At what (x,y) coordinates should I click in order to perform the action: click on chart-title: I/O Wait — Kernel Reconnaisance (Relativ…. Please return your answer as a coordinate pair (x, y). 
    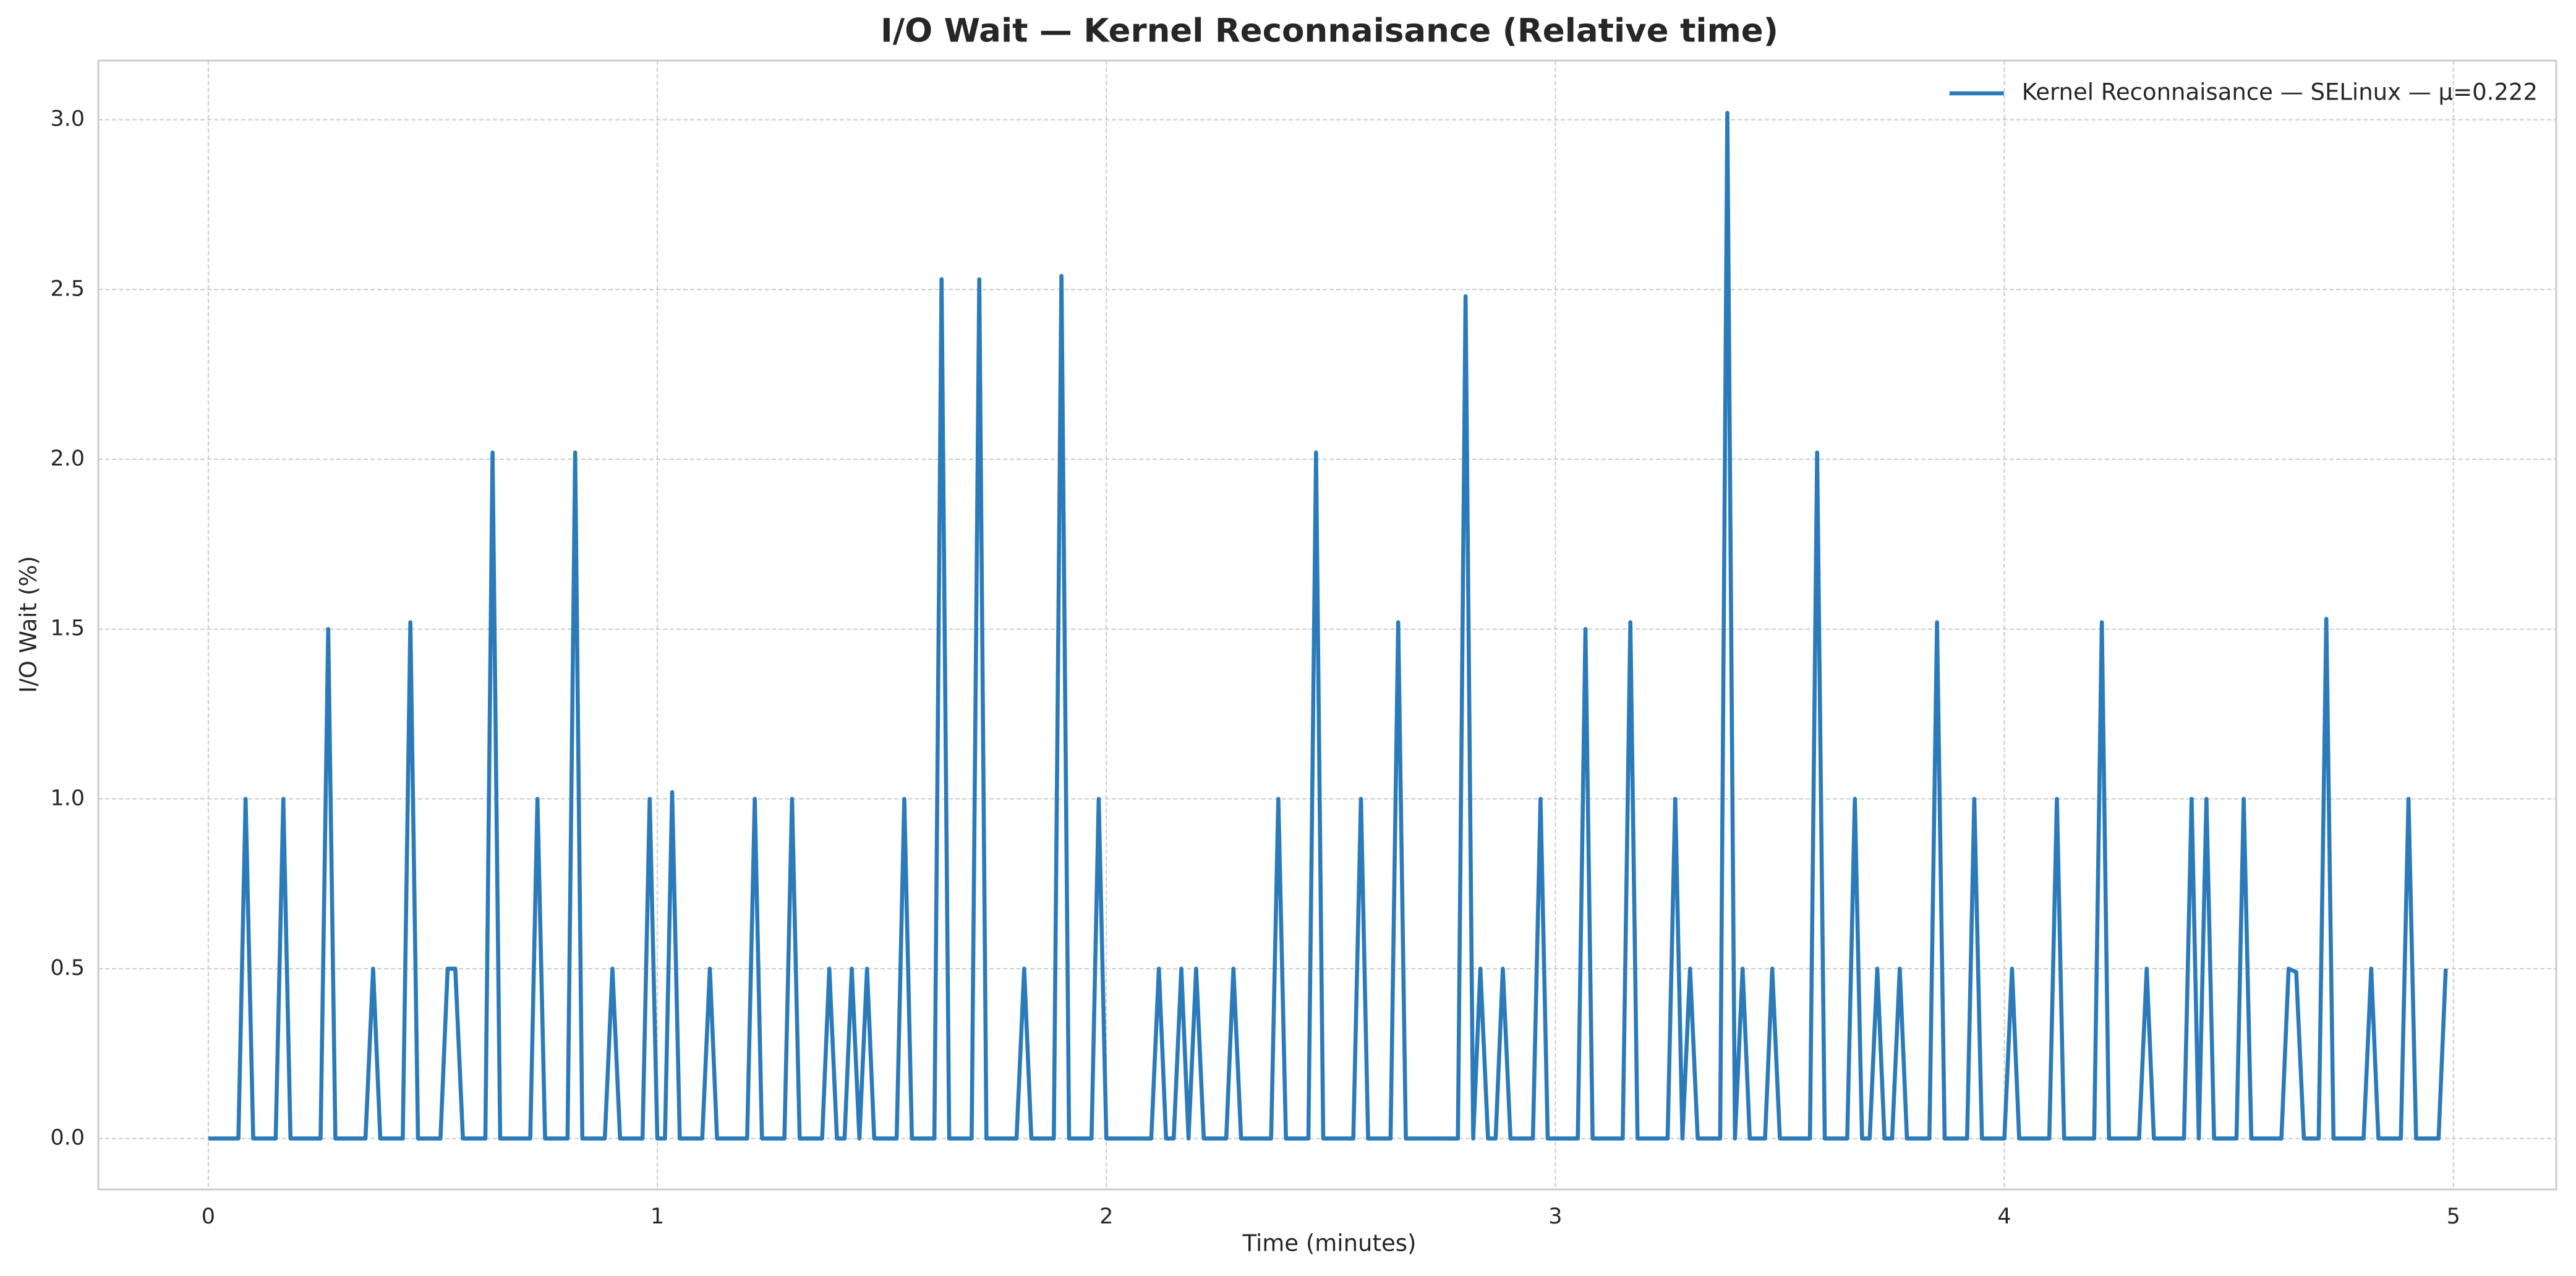
    Looking at the image, I should click on (1329, 31).